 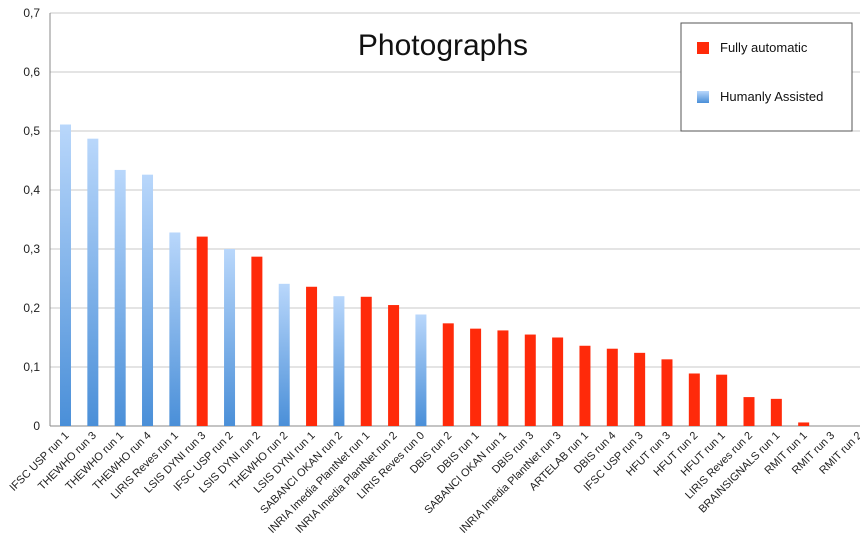 I want to click on y-tick-label: 0,6, so click(x=31, y=72).